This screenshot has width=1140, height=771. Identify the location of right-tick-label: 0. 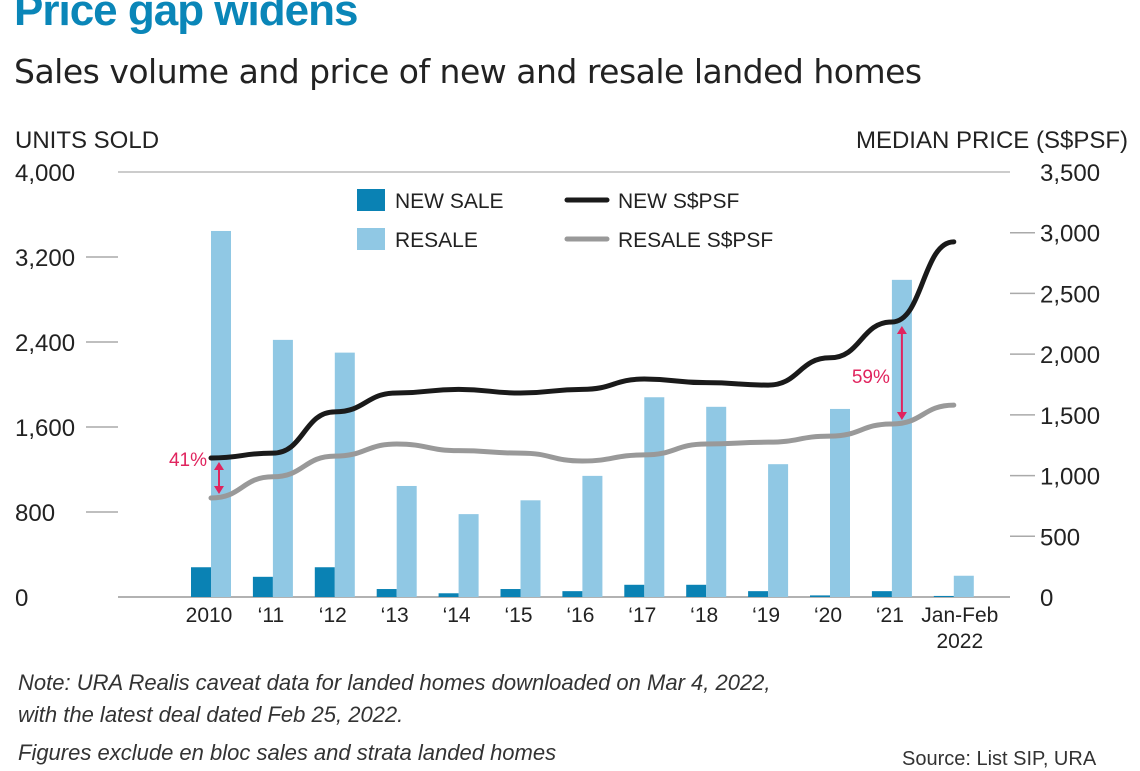
(1046, 598).